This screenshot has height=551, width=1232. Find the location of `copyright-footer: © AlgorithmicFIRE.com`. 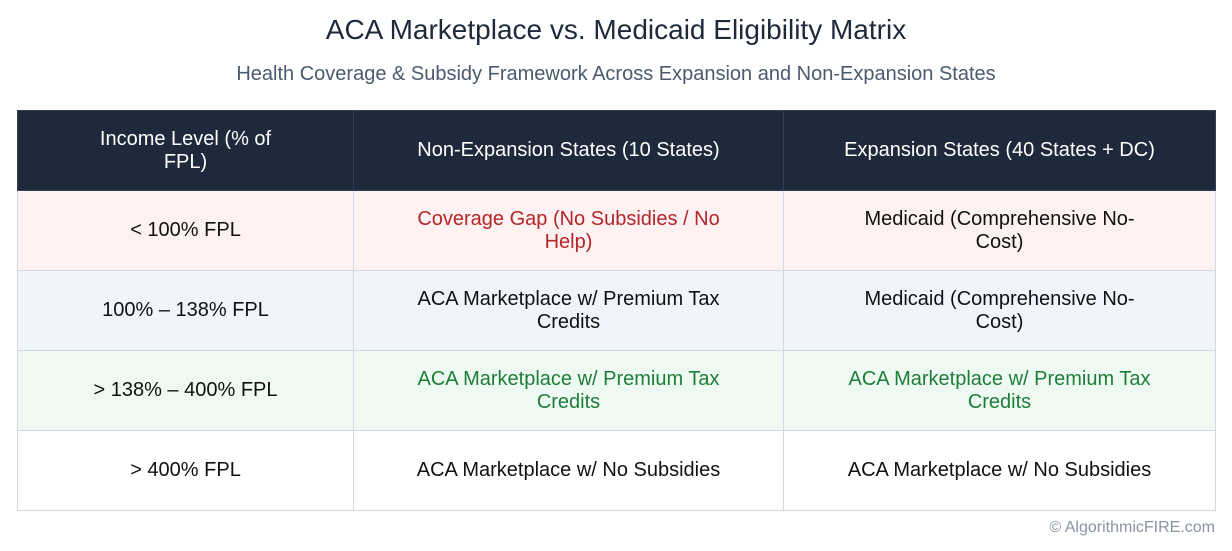

copyright-footer: © AlgorithmicFIRE.com is located at coordinates (1132, 527).